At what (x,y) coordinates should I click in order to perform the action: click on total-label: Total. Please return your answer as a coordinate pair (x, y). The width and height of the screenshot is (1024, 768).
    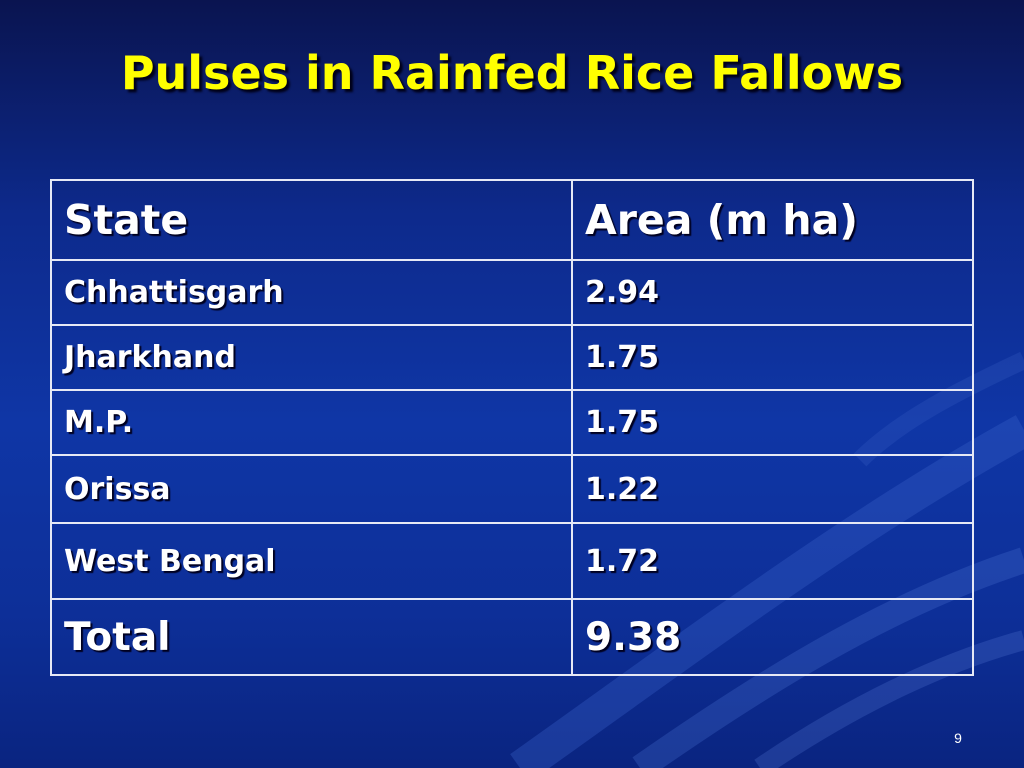
    Looking at the image, I should click on (311, 637).